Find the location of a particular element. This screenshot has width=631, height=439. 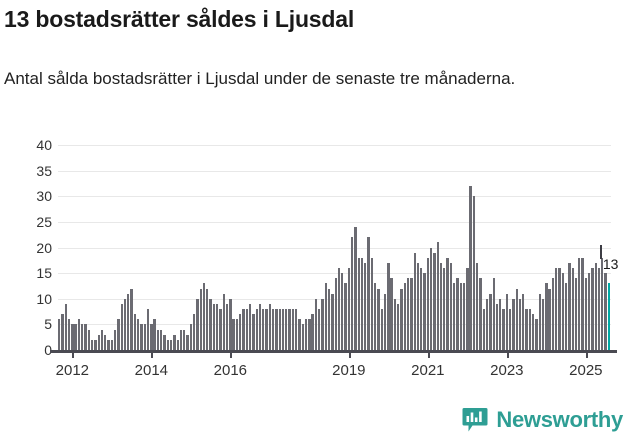

x-axis: 2012 2014 2016 2019 2021 2023 2025 is located at coordinates (333, 364).